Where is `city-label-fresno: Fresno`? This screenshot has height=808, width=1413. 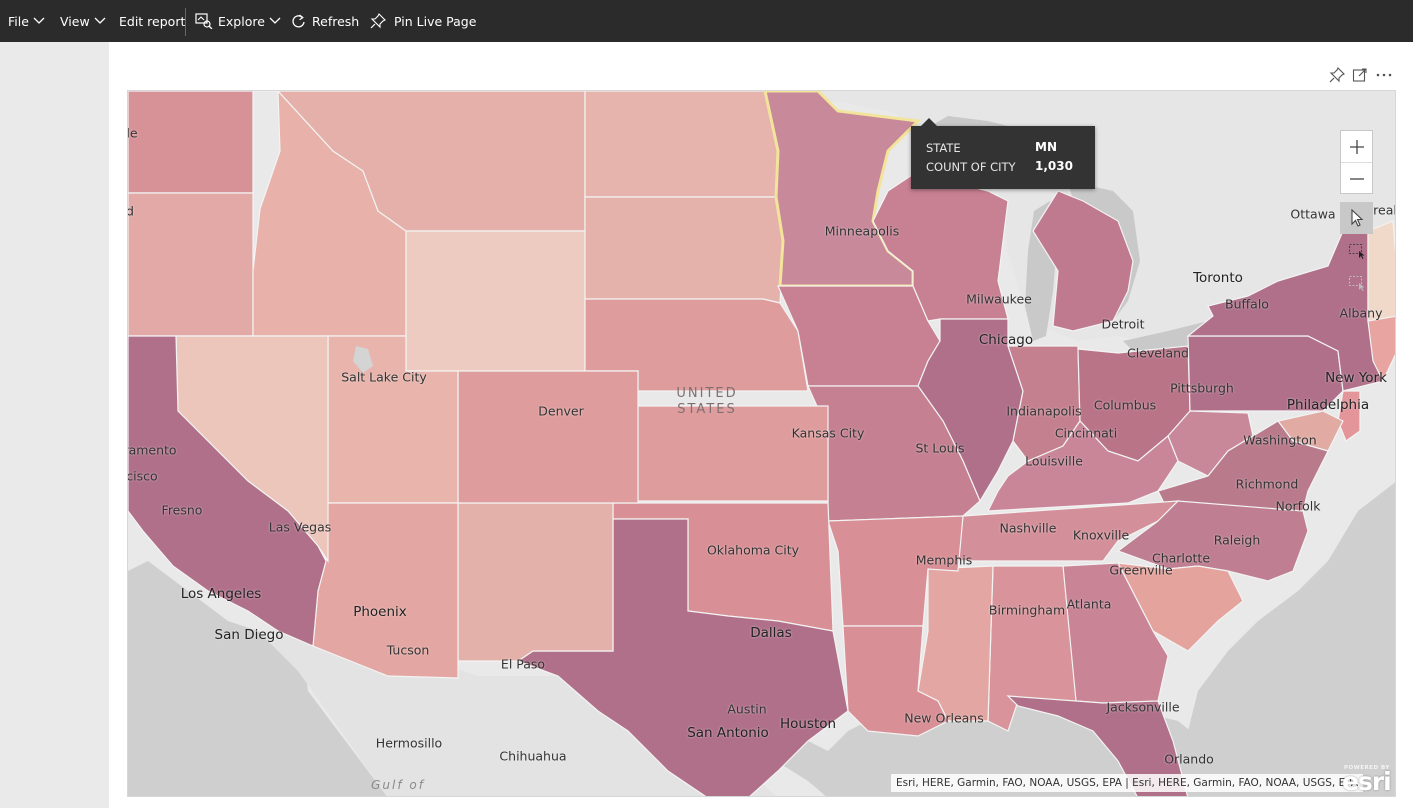
city-label-fresno: Fresno is located at coordinates (182, 510).